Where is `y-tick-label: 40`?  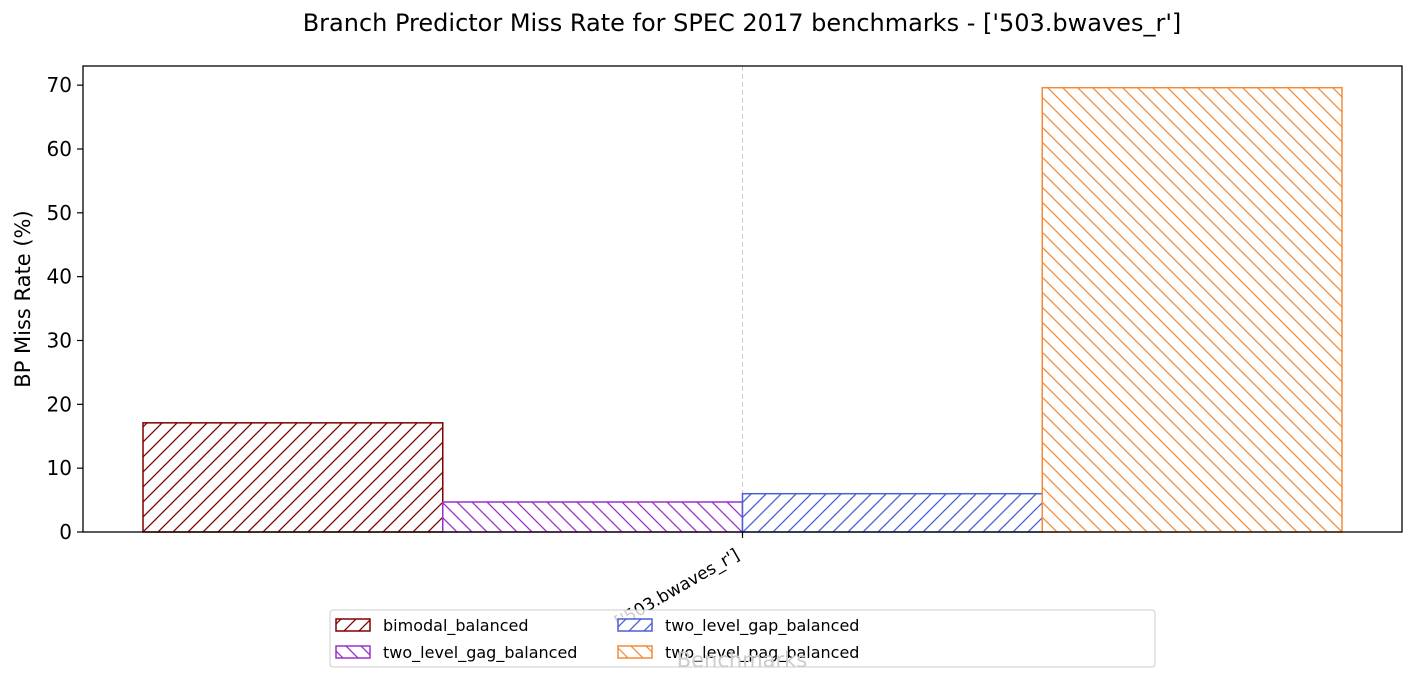 y-tick-label: 40 is located at coordinates (59, 277).